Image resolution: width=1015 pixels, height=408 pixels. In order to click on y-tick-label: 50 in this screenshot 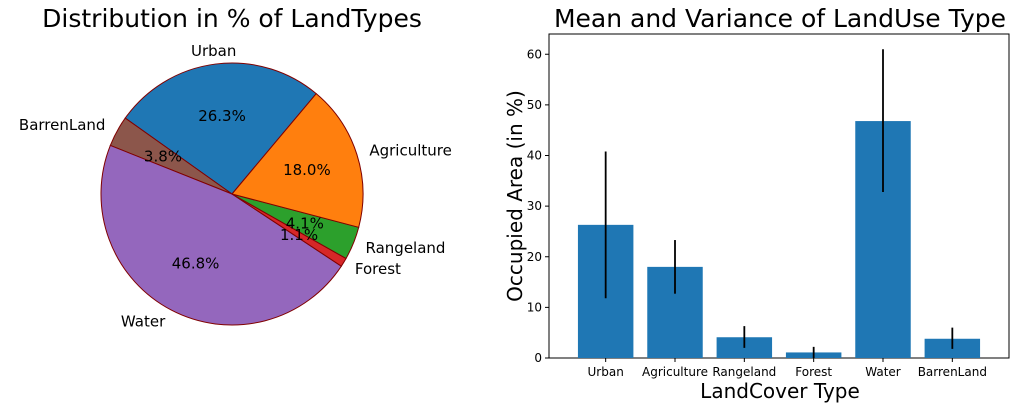, I will do `click(534, 105)`.